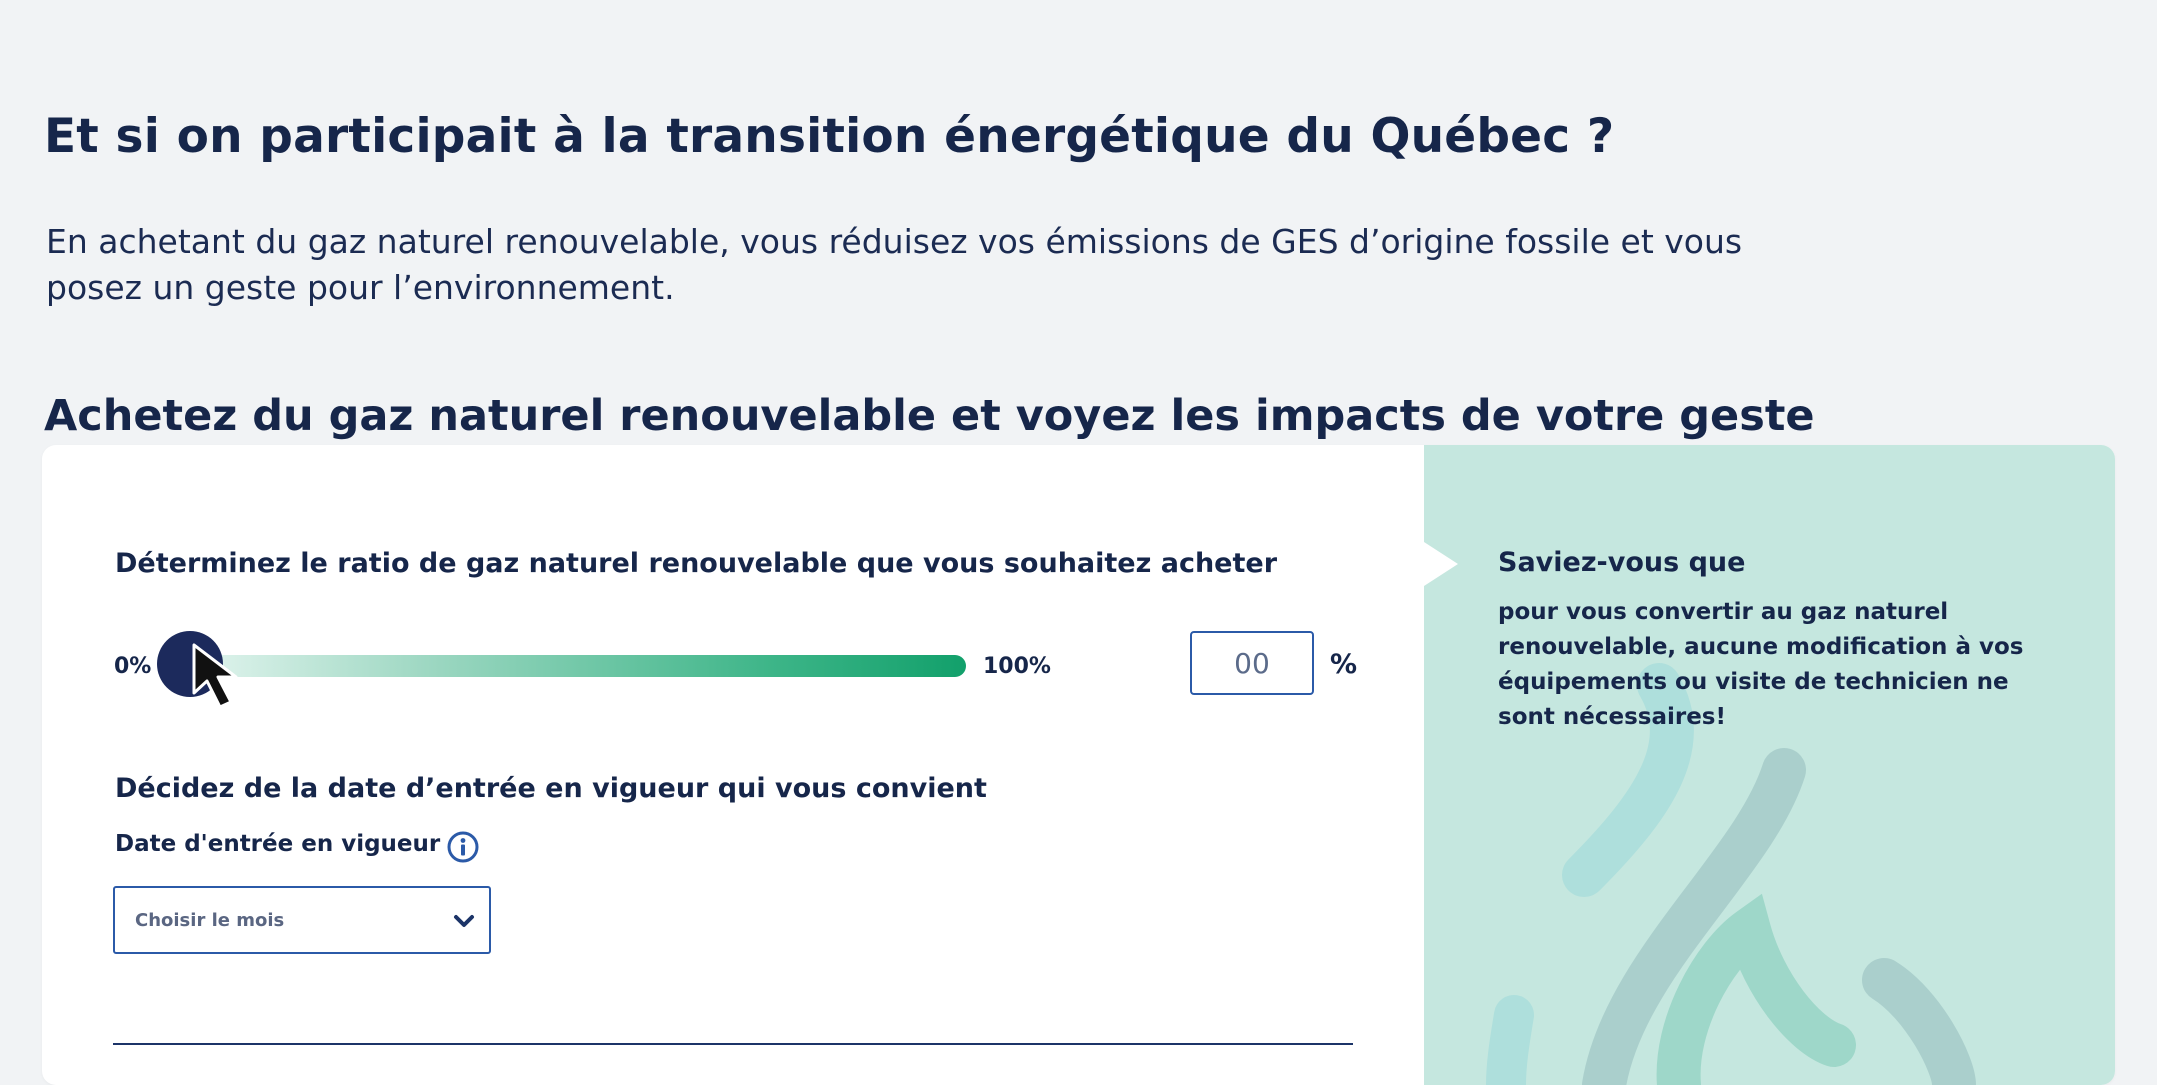  What do you see at coordinates (1017, 666) in the screenshot?
I see `slider-max-label: 100%` at bounding box center [1017, 666].